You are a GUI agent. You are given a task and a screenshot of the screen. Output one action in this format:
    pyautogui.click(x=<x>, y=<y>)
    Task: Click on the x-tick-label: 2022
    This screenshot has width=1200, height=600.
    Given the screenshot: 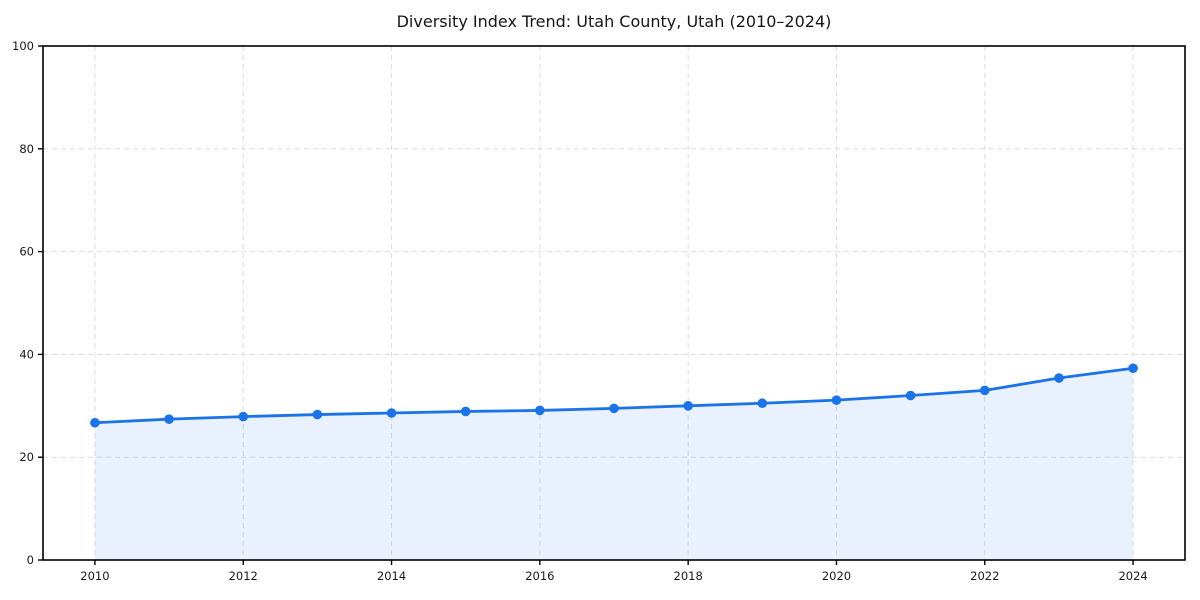 What is the action you would take?
    pyautogui.click(x=984, y=576)
    